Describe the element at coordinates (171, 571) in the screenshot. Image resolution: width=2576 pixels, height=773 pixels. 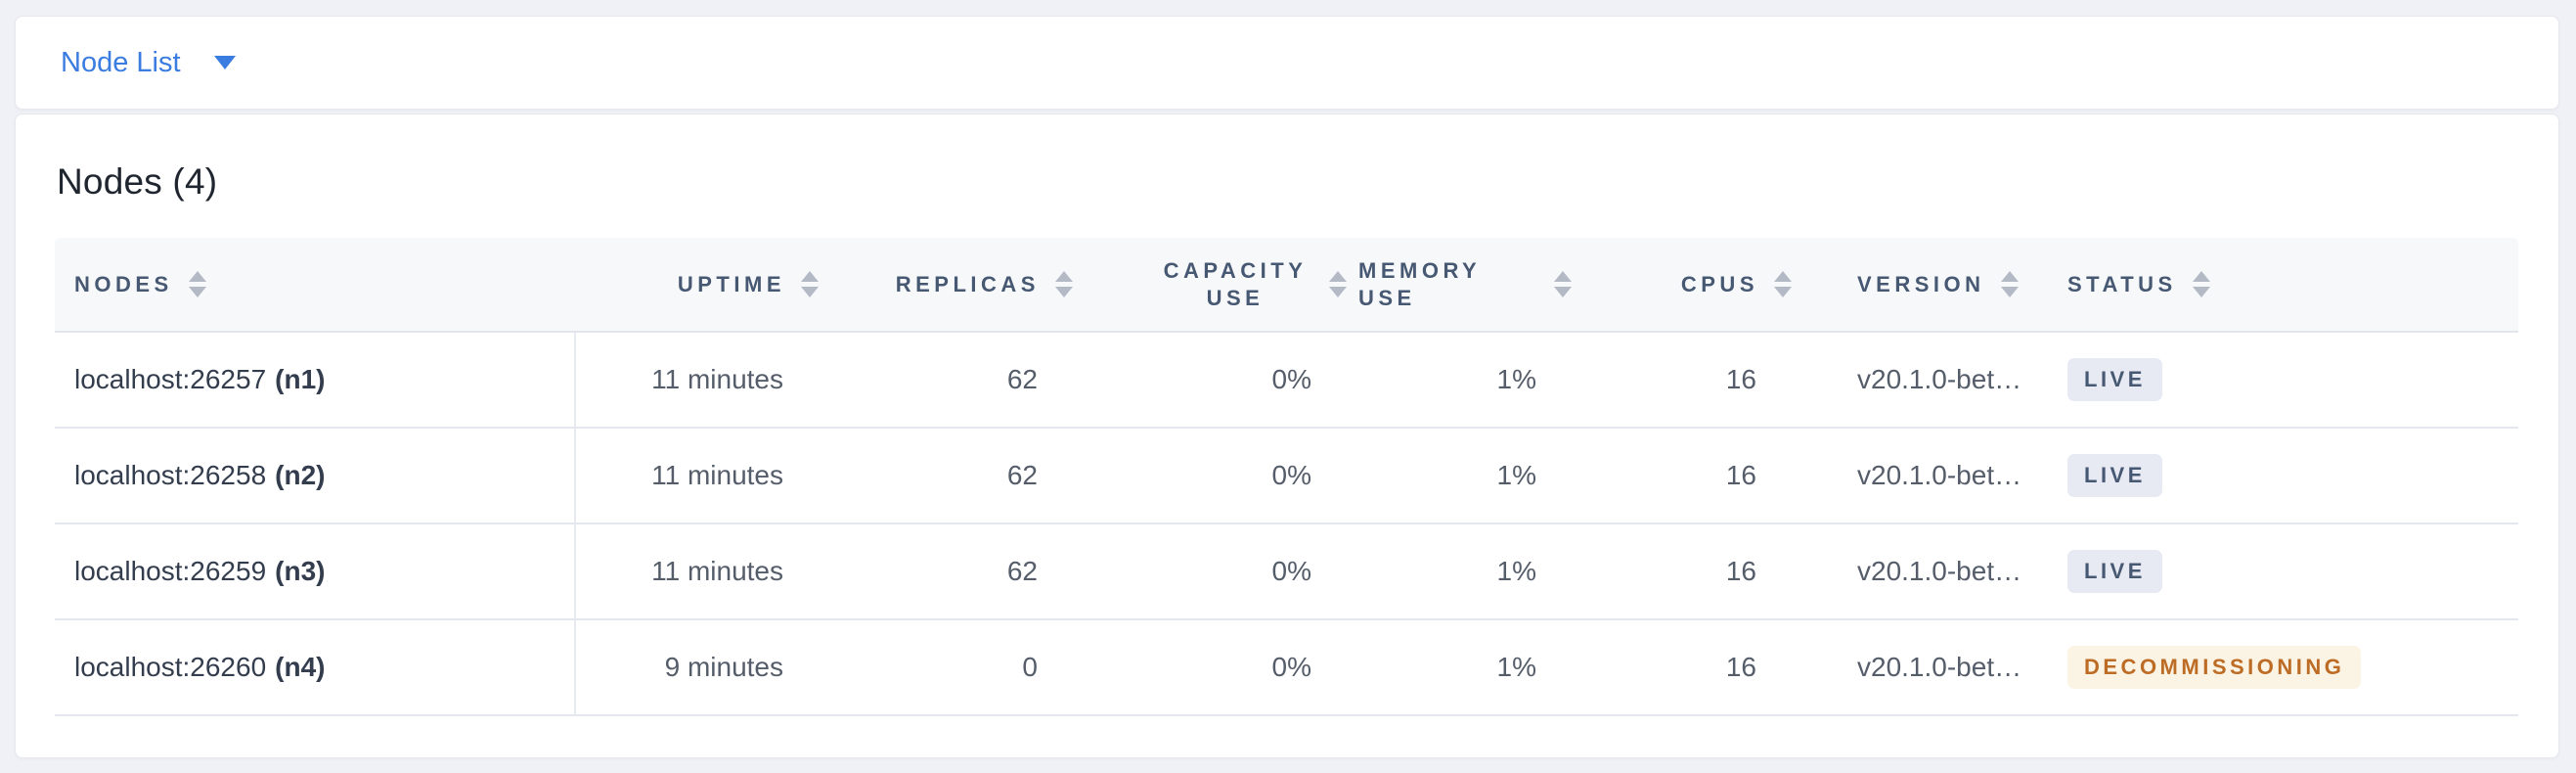
I see `node-address: localhost:26259` at that location.